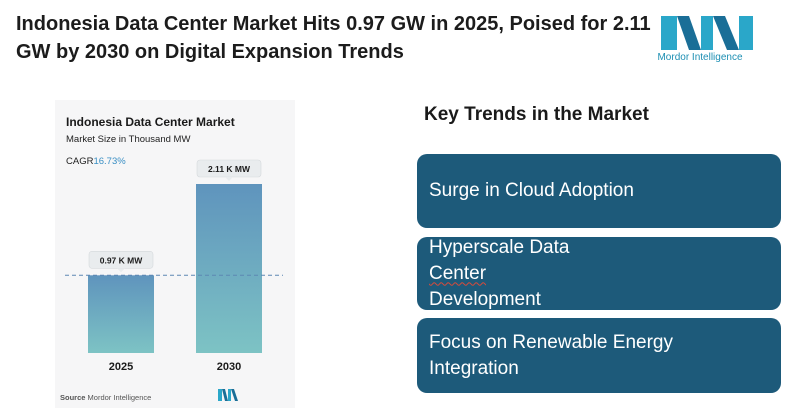  I want to click on trend-line-2: Development, so click(485, 299).